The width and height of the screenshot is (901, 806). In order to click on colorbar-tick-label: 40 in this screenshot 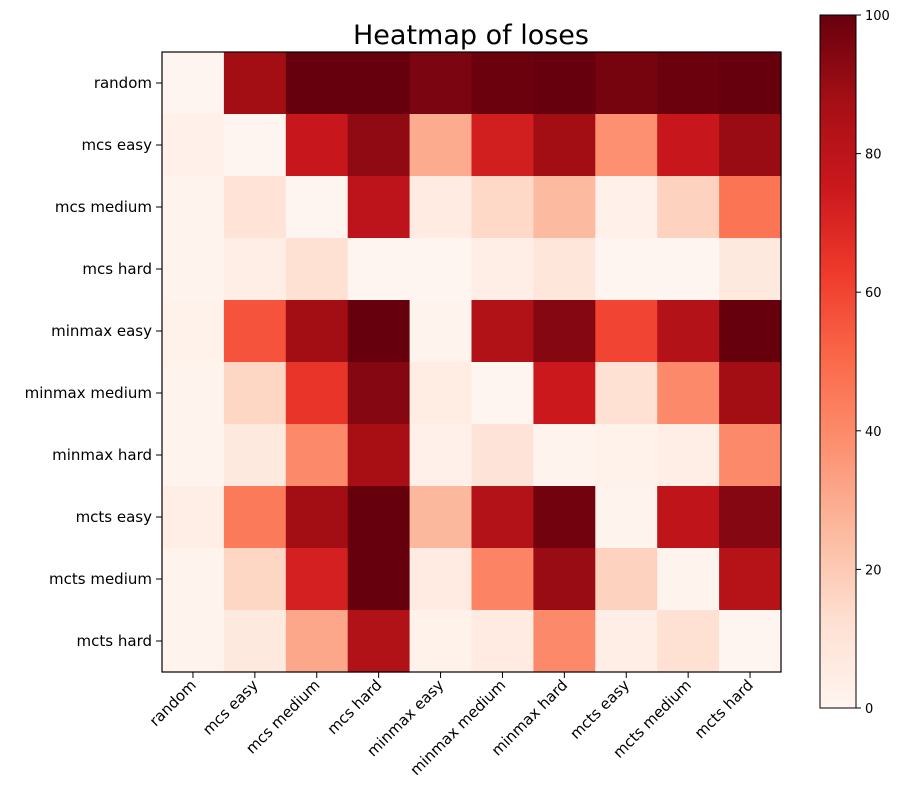, I will do `click(873, 432)`.